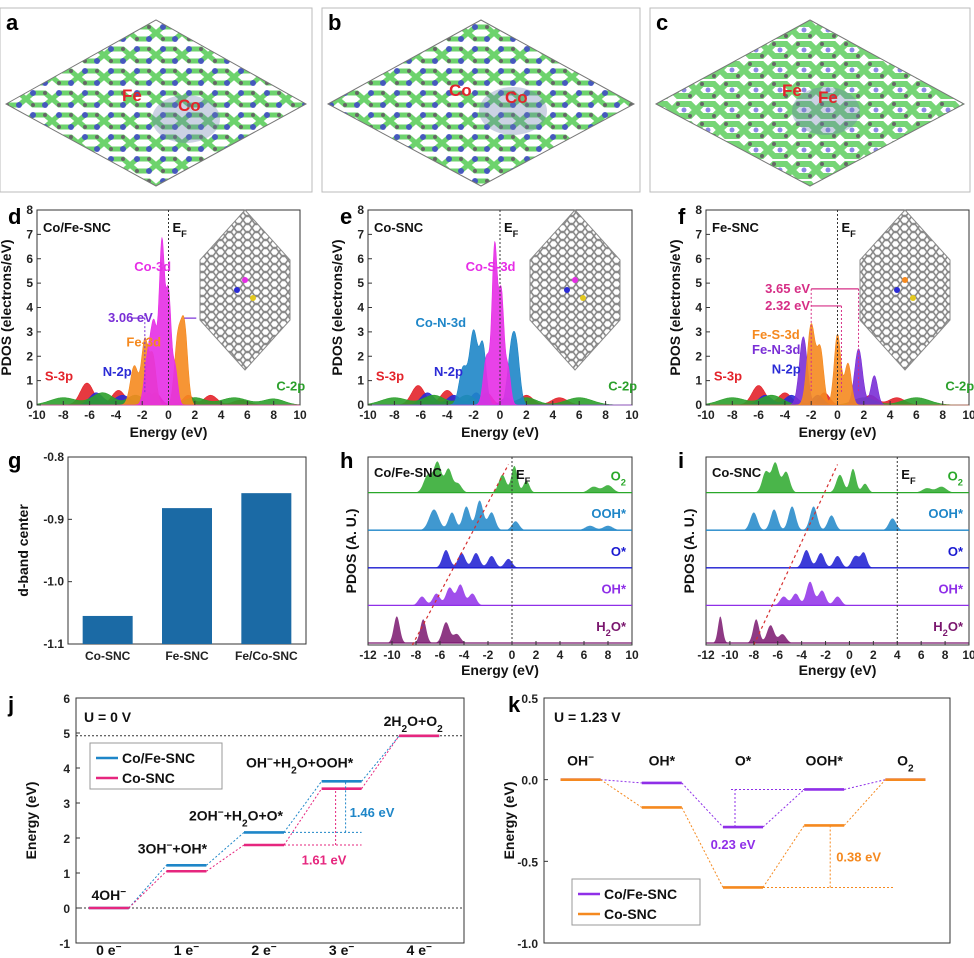 The height and width of the screenshot is (958, 974). I want to click on legend: Co/Fe-SNC Co-SNC, so click(156, 766).